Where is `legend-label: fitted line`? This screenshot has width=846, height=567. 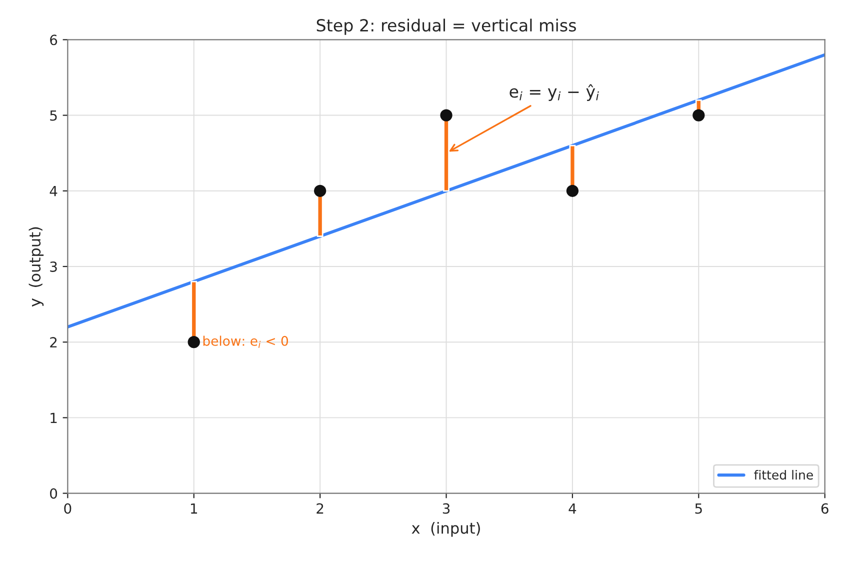
legend-label: fitted line is located at coordinates (783, 475).